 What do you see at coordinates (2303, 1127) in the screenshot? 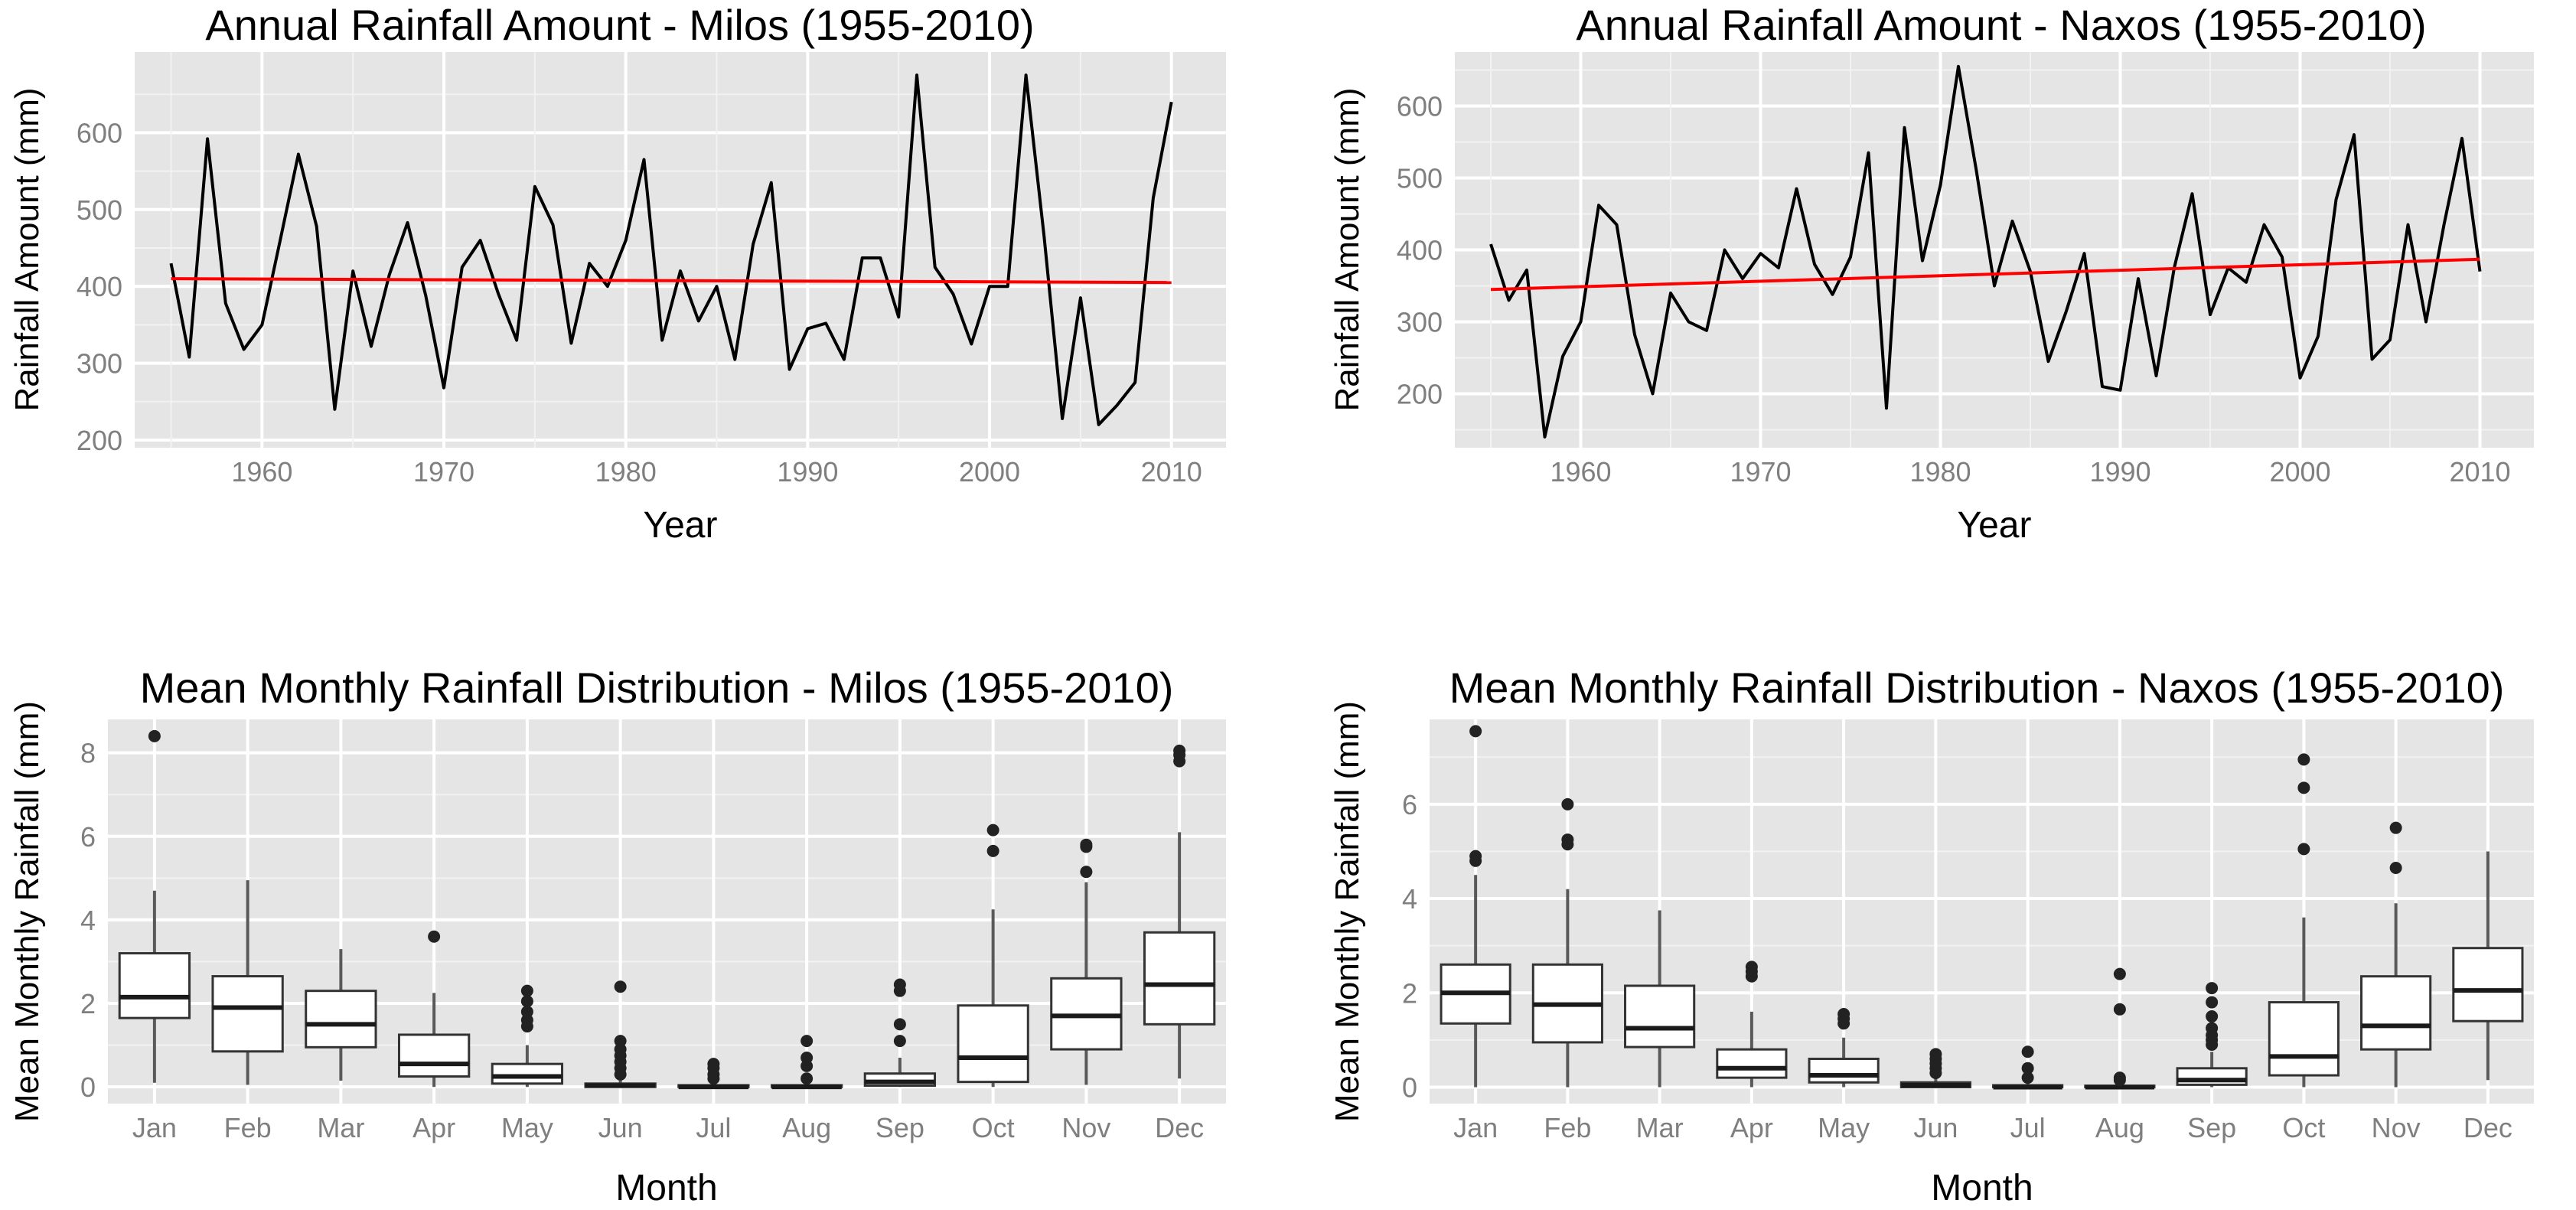
I see `x-tick-label: Oct` at bounding box center [2303, 1127].